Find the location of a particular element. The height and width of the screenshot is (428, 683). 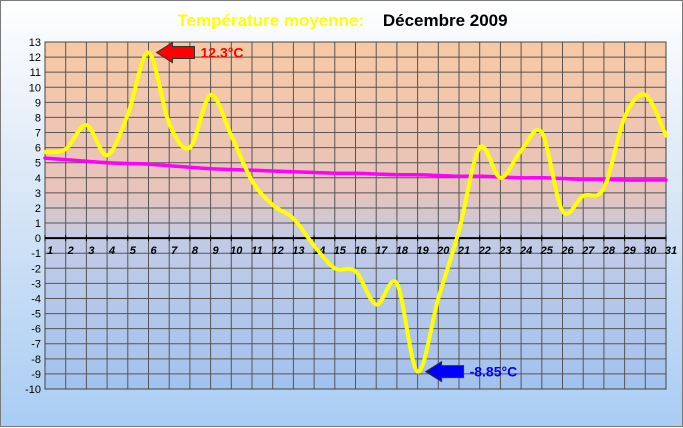

y-tick-label: -7 is located at coordinates (36, 345).